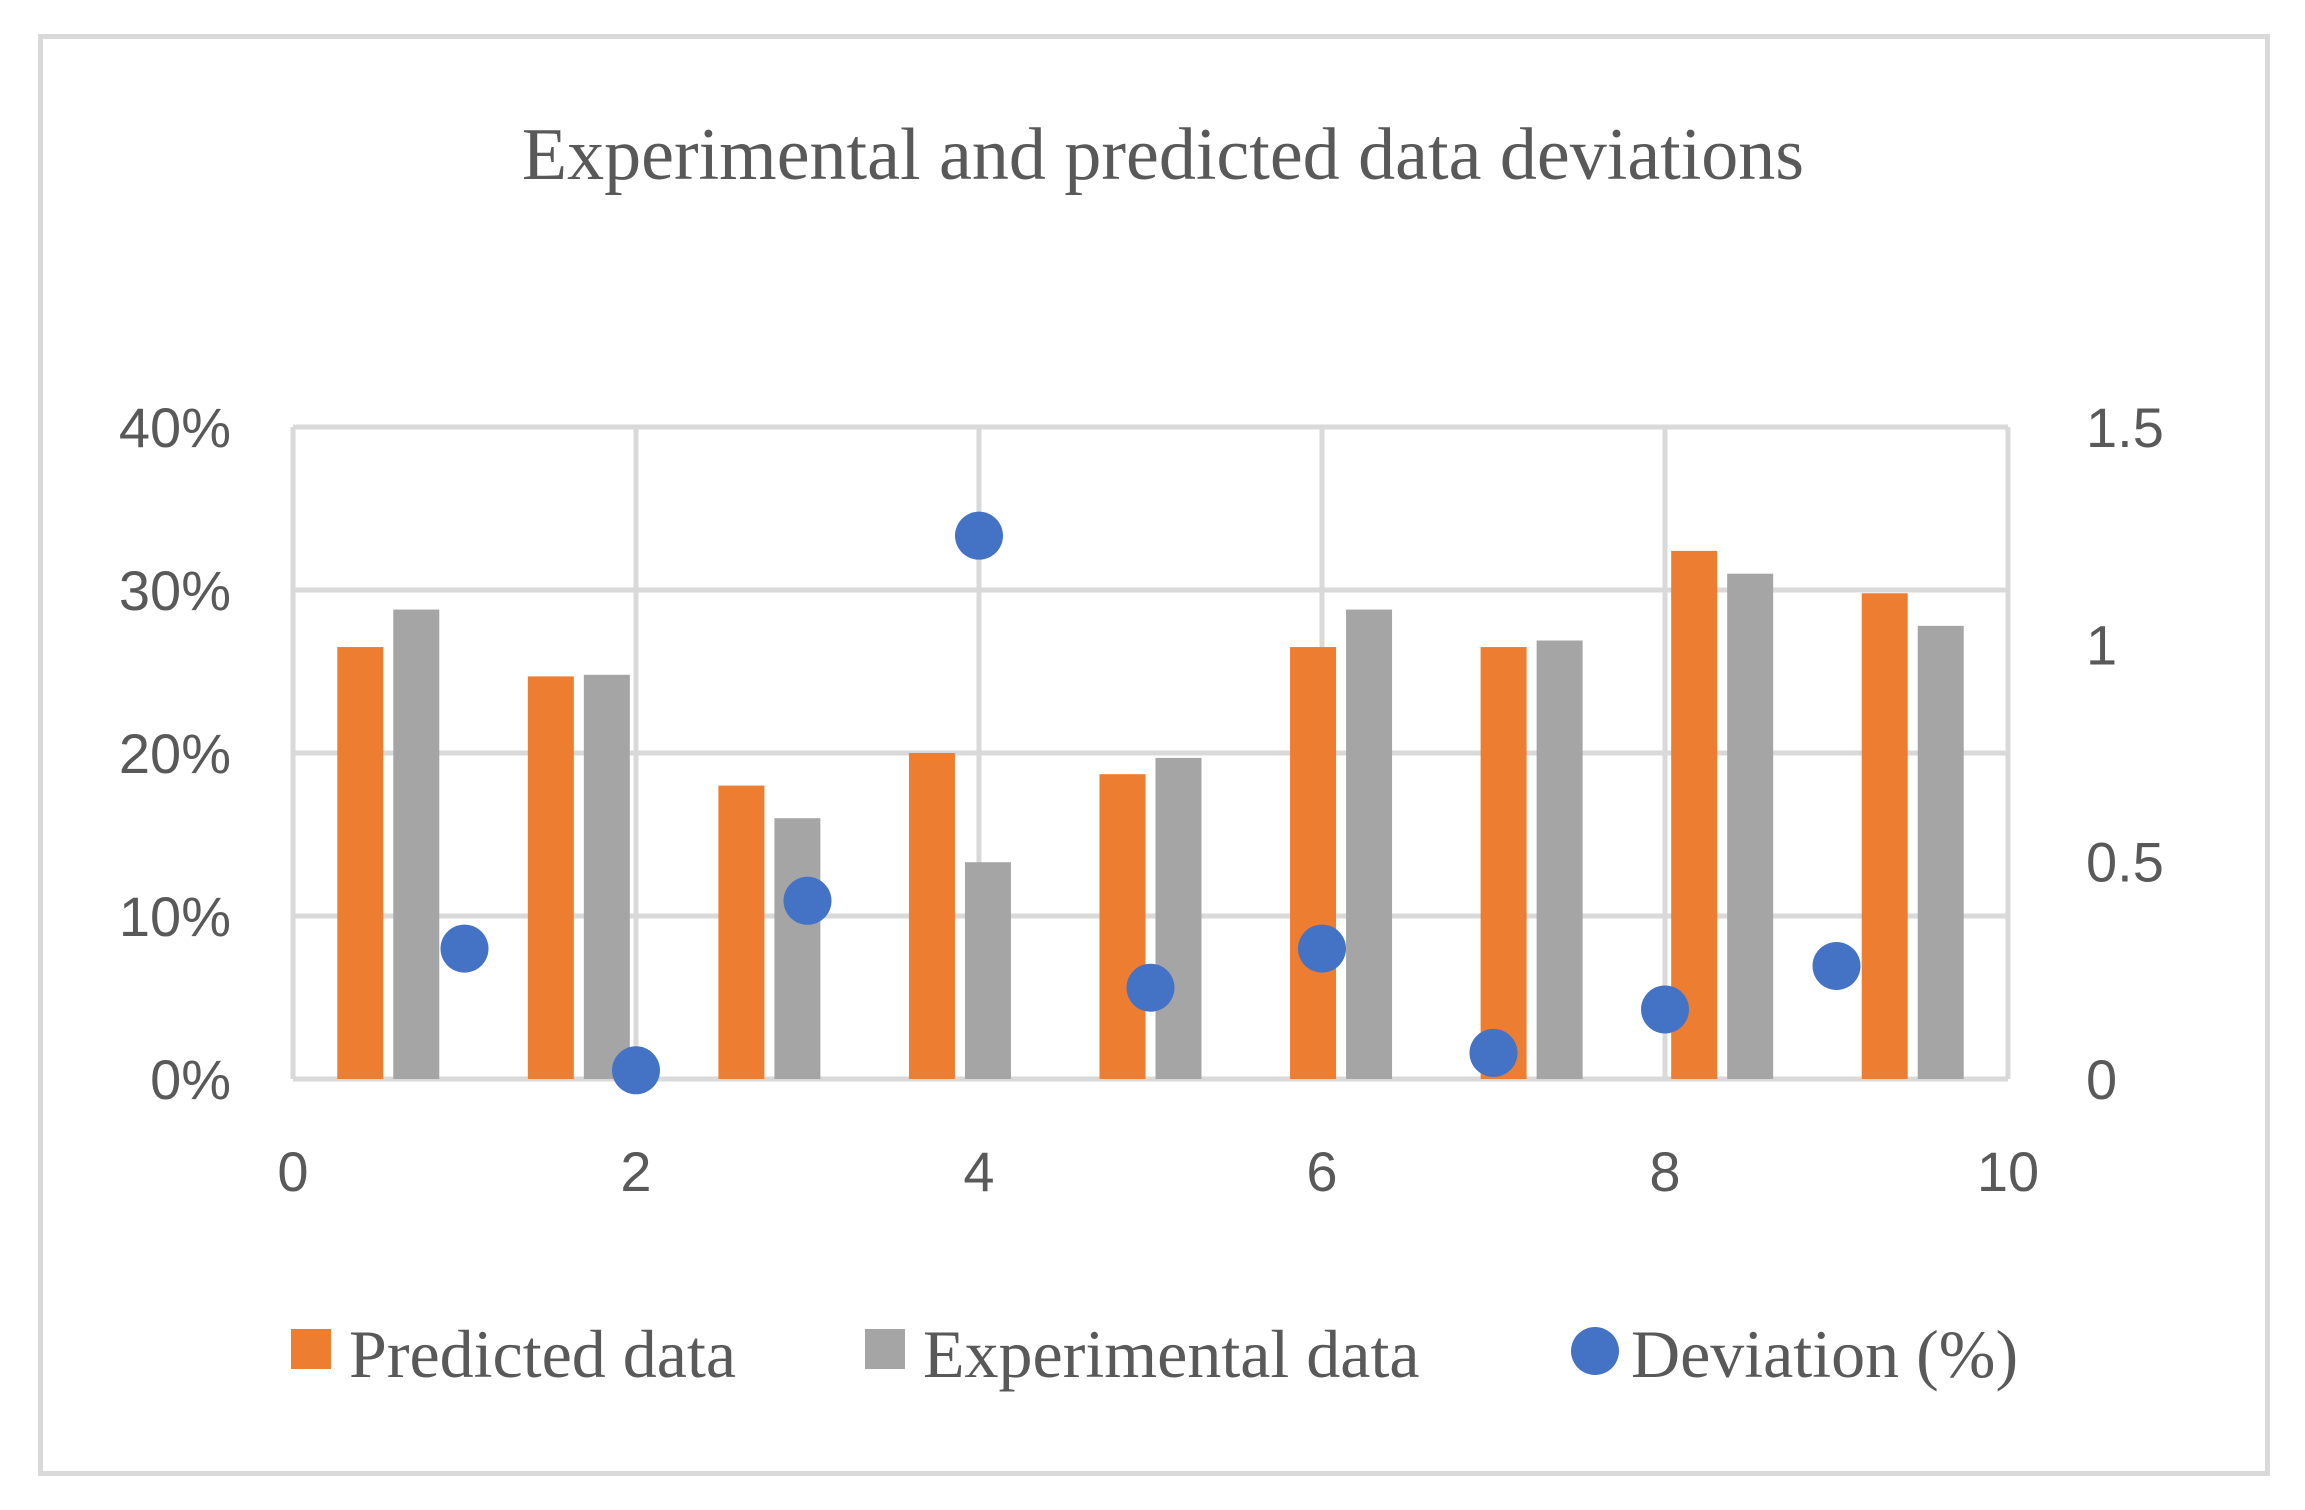  What do you see at coordinates (292, 1171) in the screenshot?
I see `x-tick-label: 0` at bounding box center [292, 1171].